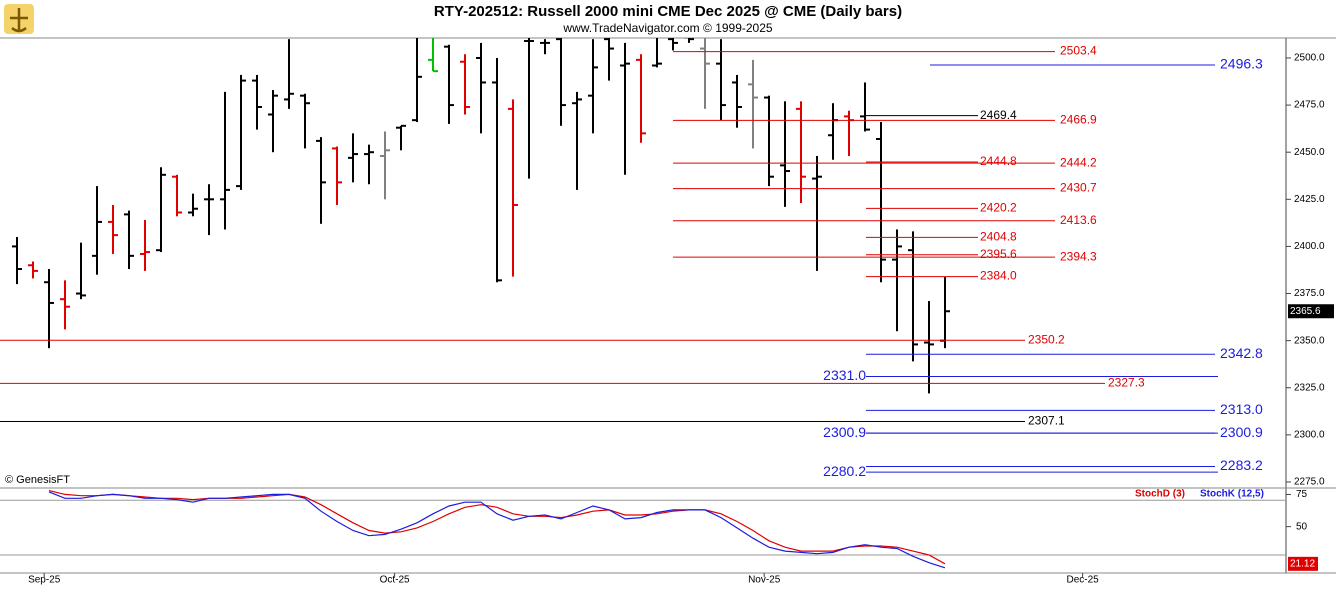  Describe the element at coordinates (1309, 387) in the screenshot. I see `y-tick-label: 2325.0` at that location.